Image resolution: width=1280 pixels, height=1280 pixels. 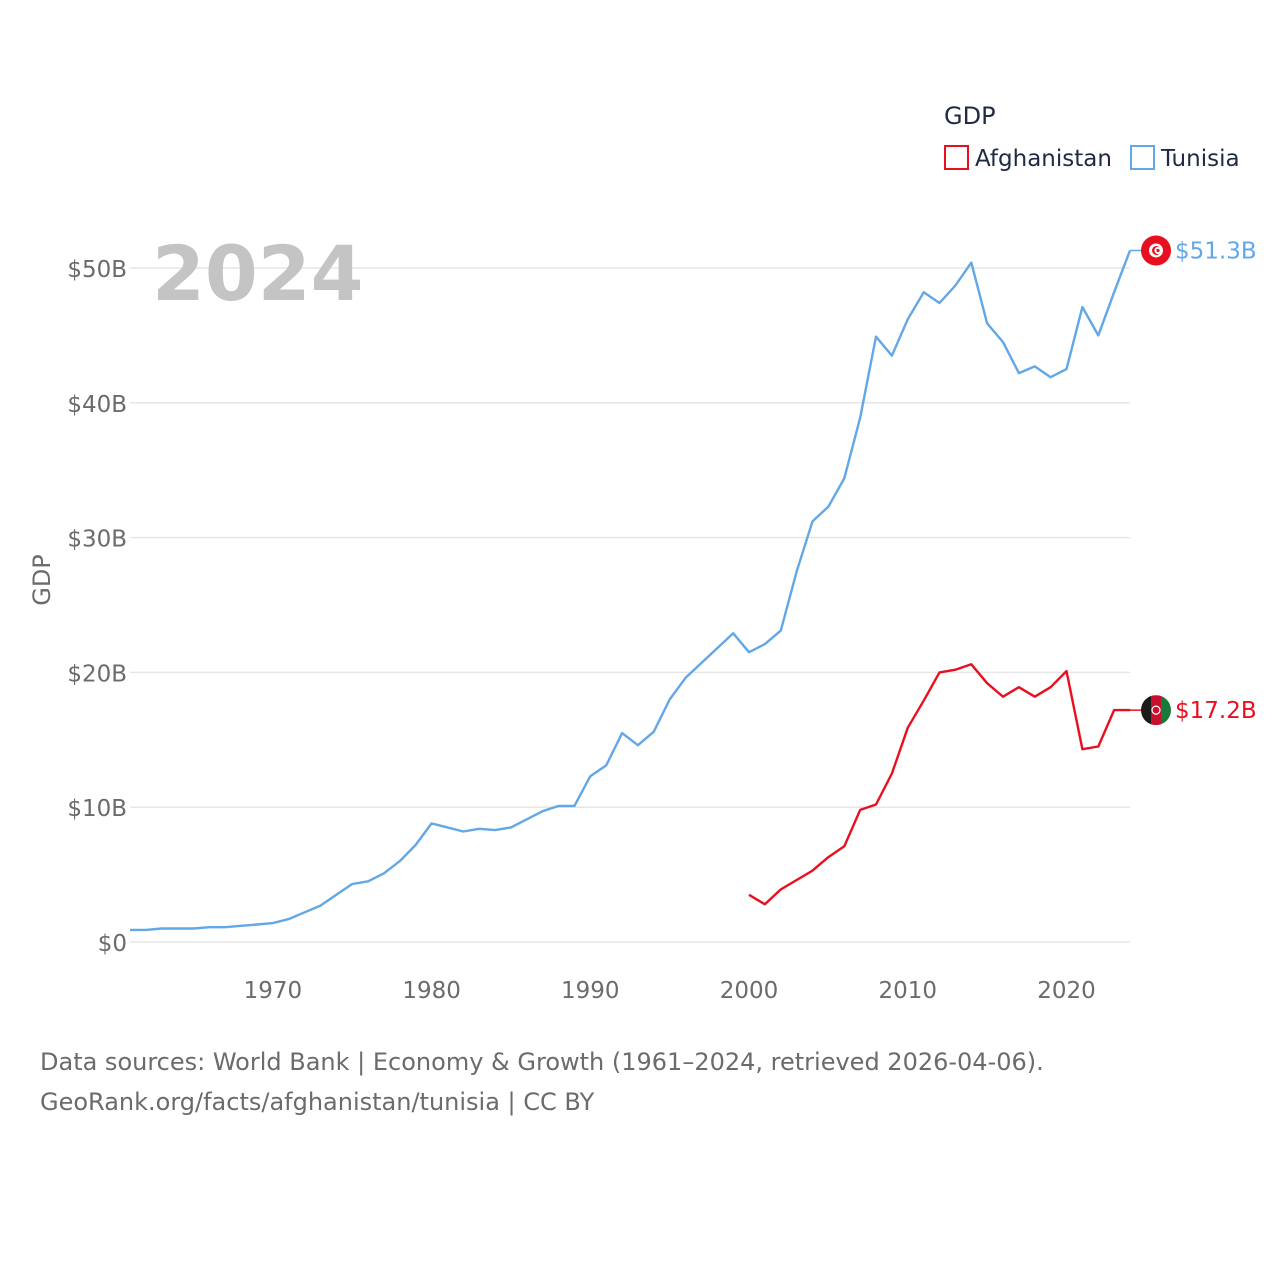 What do you see at coordinates (1156, 250) in the screenshot?
I see `tunisia-flag-icon` at bounding box center [1156, 250].